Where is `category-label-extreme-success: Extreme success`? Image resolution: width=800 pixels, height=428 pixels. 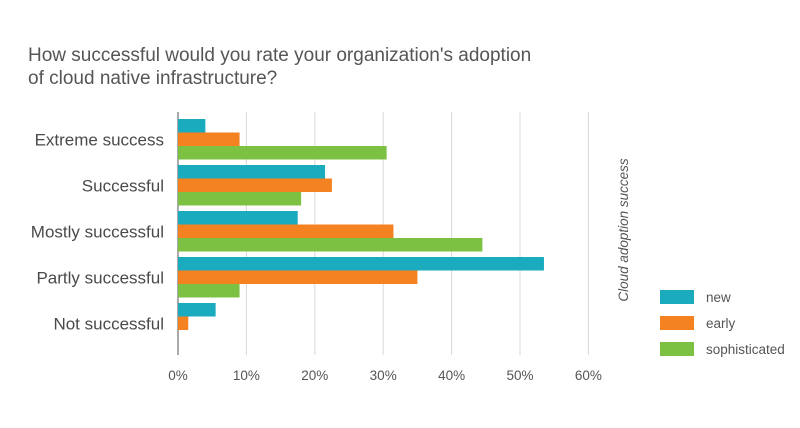 category-label-extreme-success: Extreme success is located at coordinates (99, 139).